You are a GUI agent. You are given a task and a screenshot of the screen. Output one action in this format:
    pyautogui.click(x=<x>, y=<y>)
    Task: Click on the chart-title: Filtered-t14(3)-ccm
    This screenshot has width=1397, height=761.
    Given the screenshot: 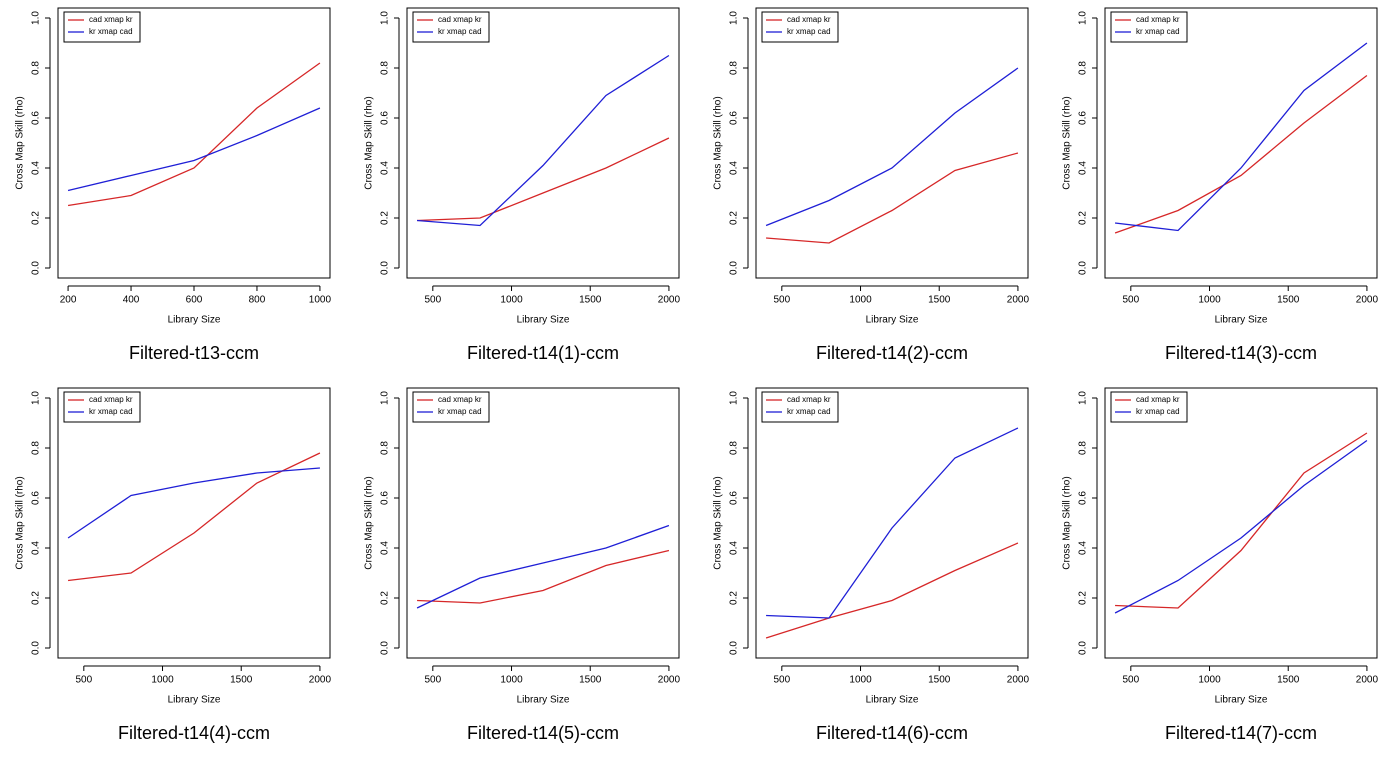 What is the action you would take?
    pyautogui.click(x=1241, y=353)
    